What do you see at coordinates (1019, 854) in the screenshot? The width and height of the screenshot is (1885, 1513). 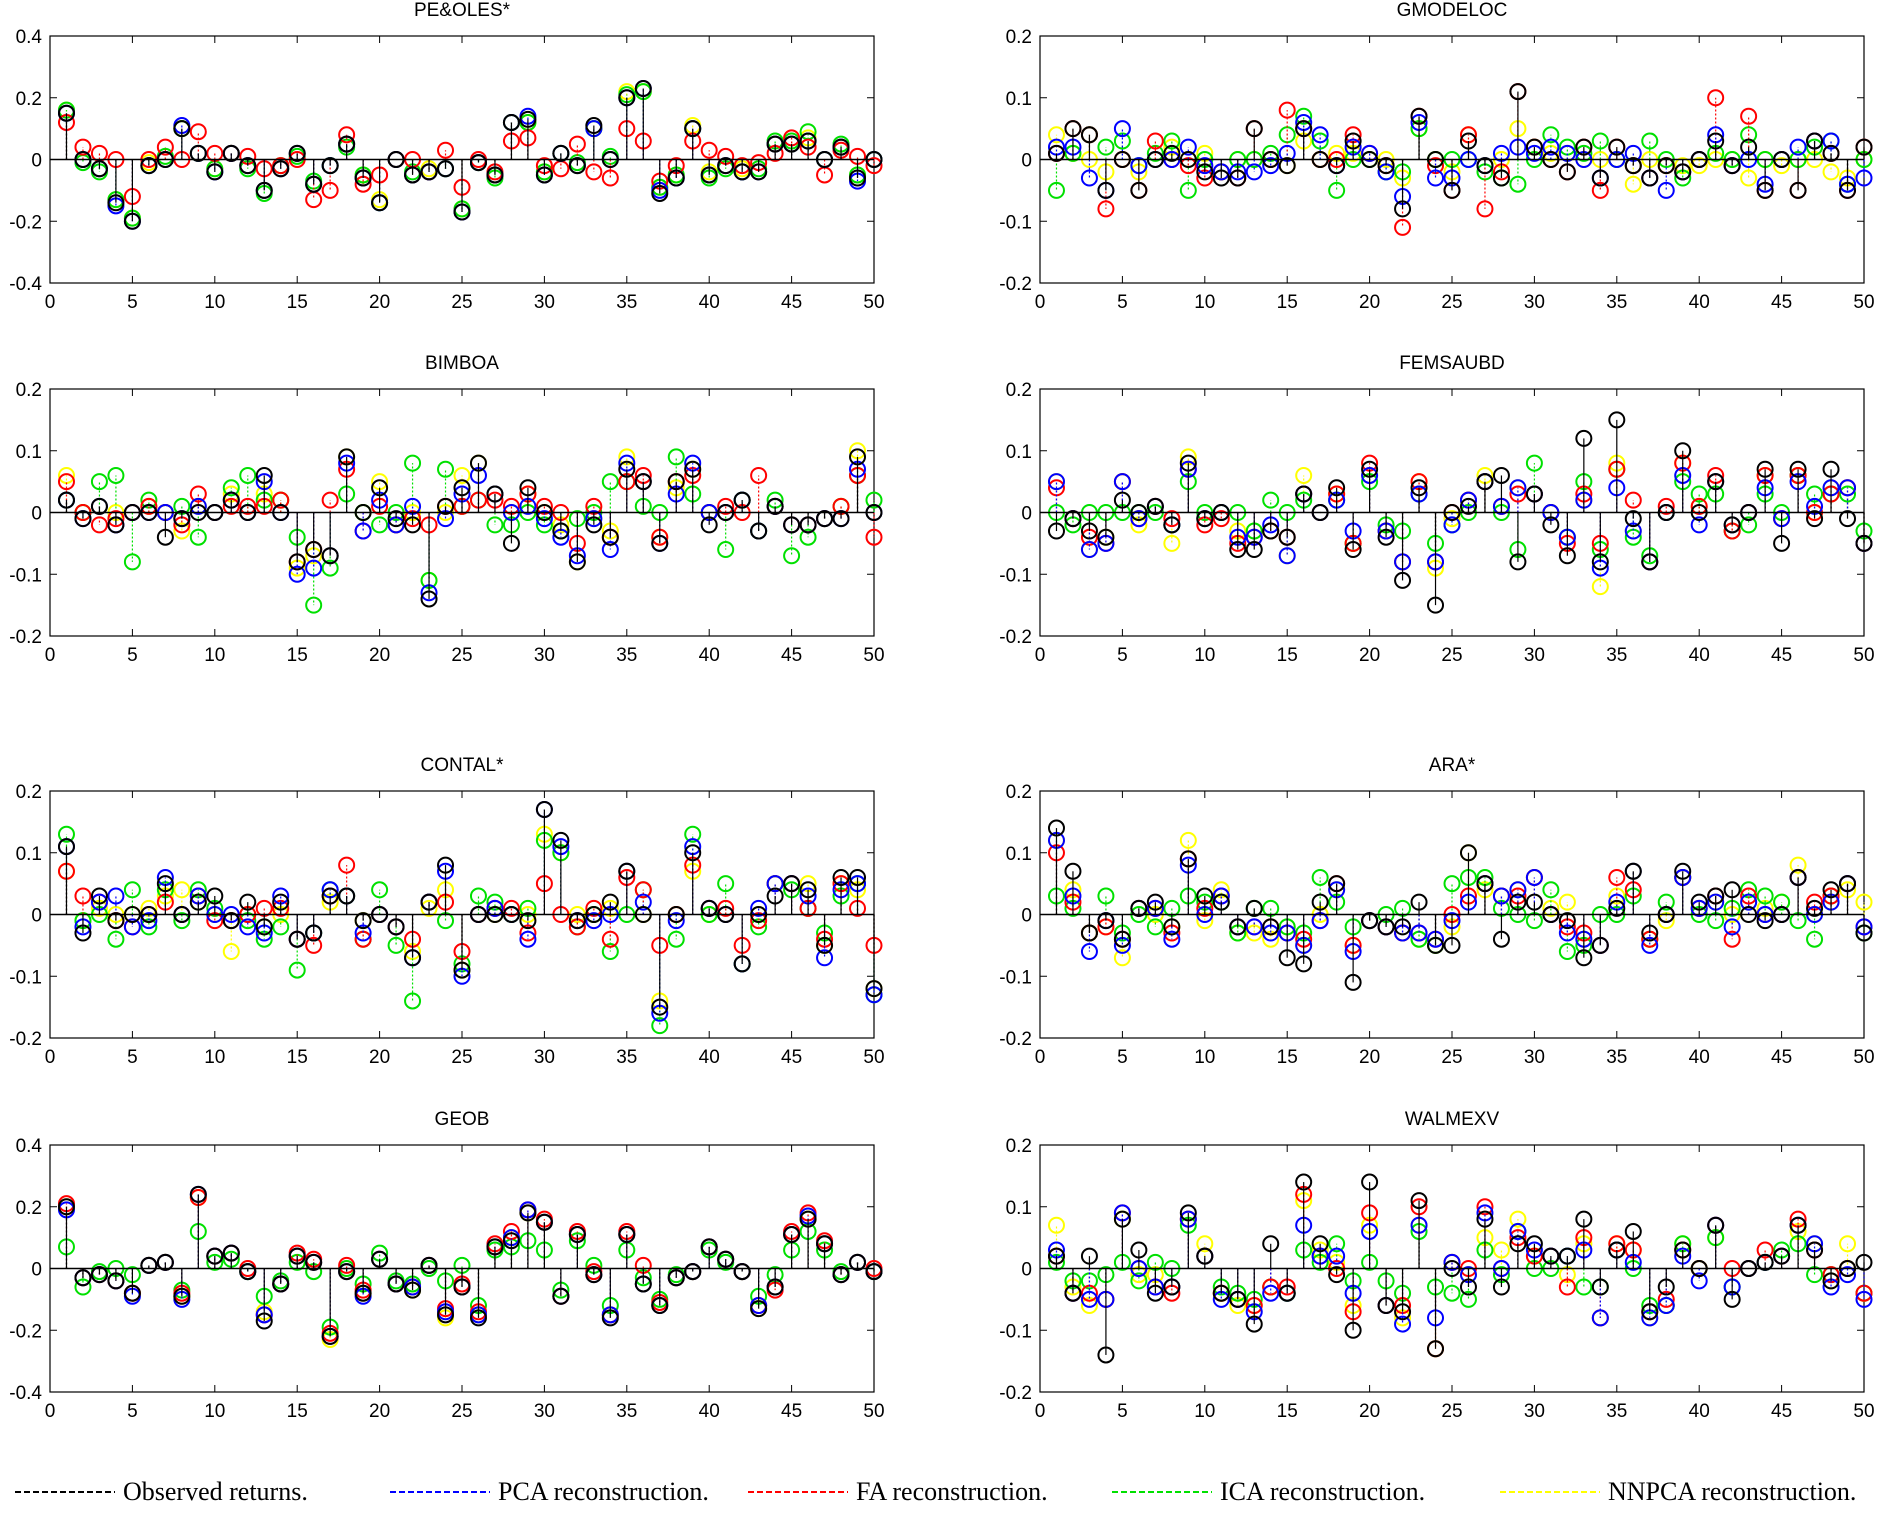 I see `y-tick-label: 0.1` at bounding box center [1019, 854].